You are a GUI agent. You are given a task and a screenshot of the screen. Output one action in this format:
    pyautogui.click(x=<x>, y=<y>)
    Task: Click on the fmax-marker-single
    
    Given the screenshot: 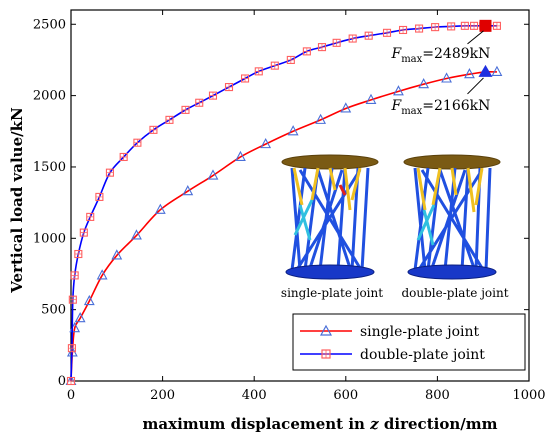 What is the action you would take?
    pyautogui.click(x=485, y=70)
    